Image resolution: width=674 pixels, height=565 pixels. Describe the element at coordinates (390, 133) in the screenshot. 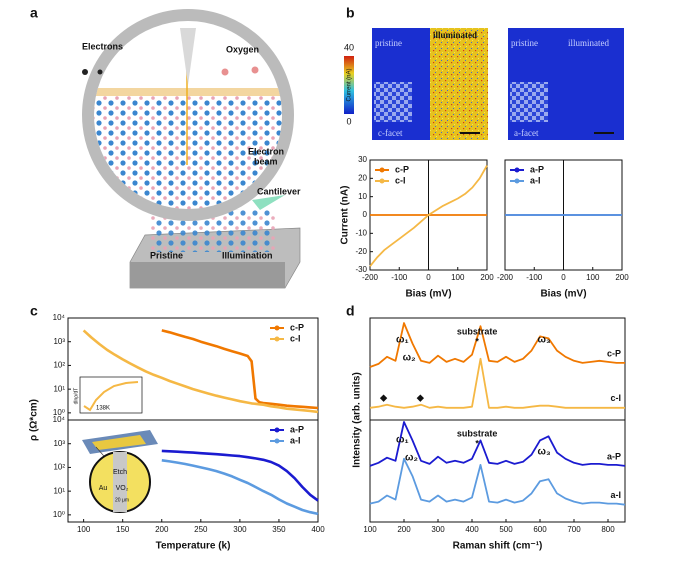

I see `map-label: c-facet` at that location.